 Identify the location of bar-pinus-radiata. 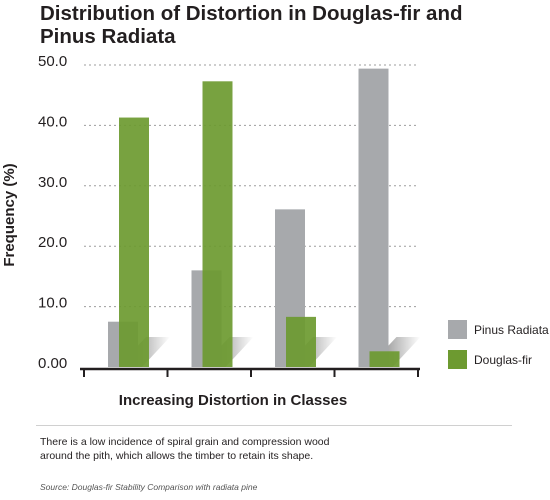
(373, 218).